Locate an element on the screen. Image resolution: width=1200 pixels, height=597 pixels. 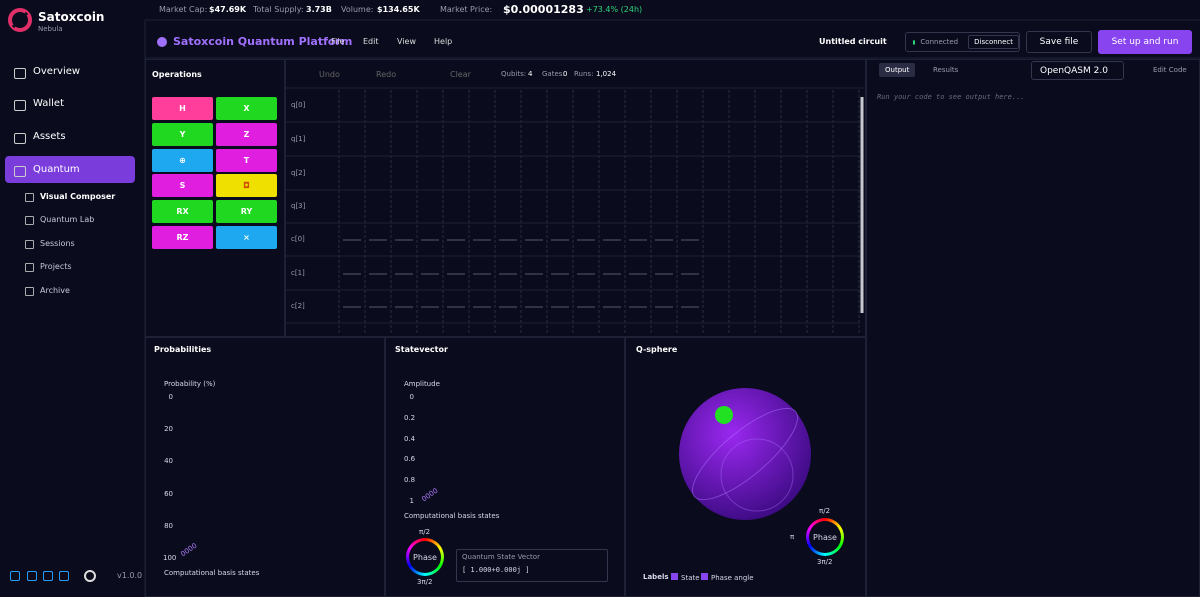
menu-item: File is located at coordinates (338, 41).